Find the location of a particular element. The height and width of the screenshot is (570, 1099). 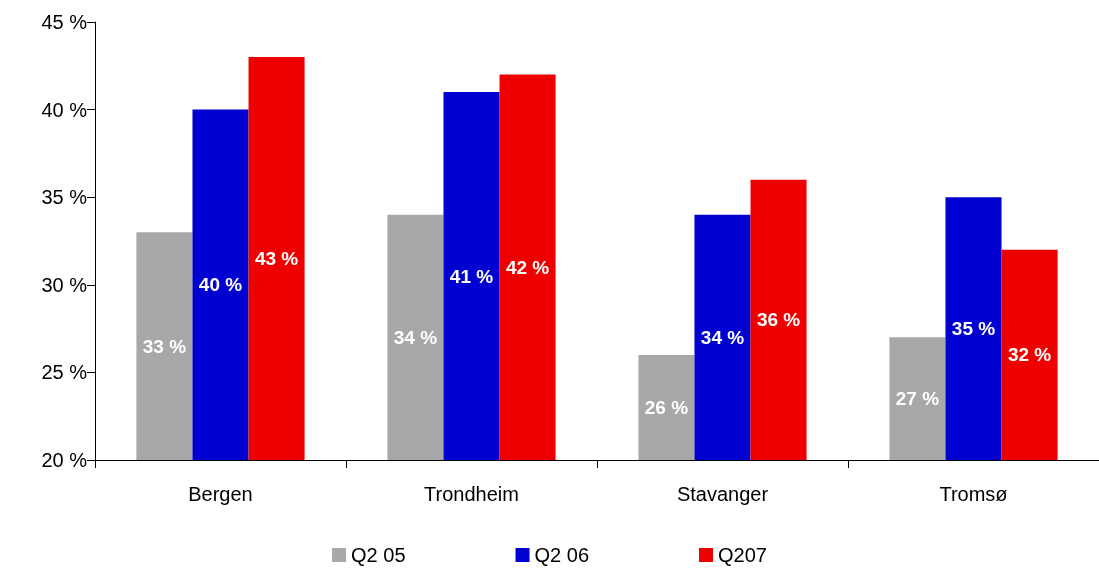

legend-label: Q2 06 is located at coordinates (562, 555).